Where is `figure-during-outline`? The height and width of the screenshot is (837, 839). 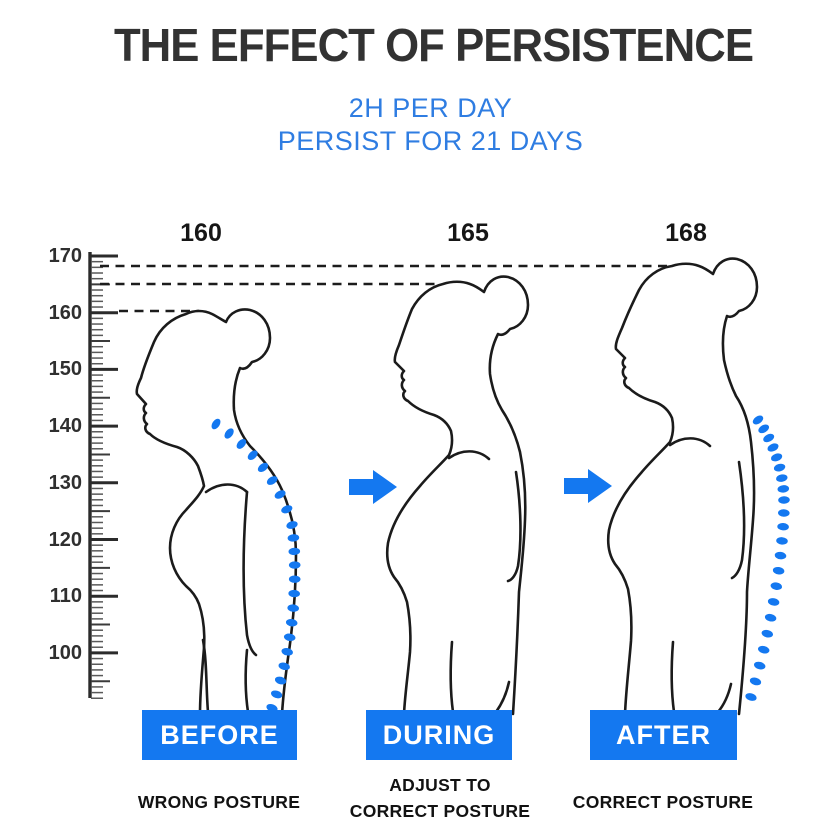
figure-during-outline is located at coordinates (457, 495).